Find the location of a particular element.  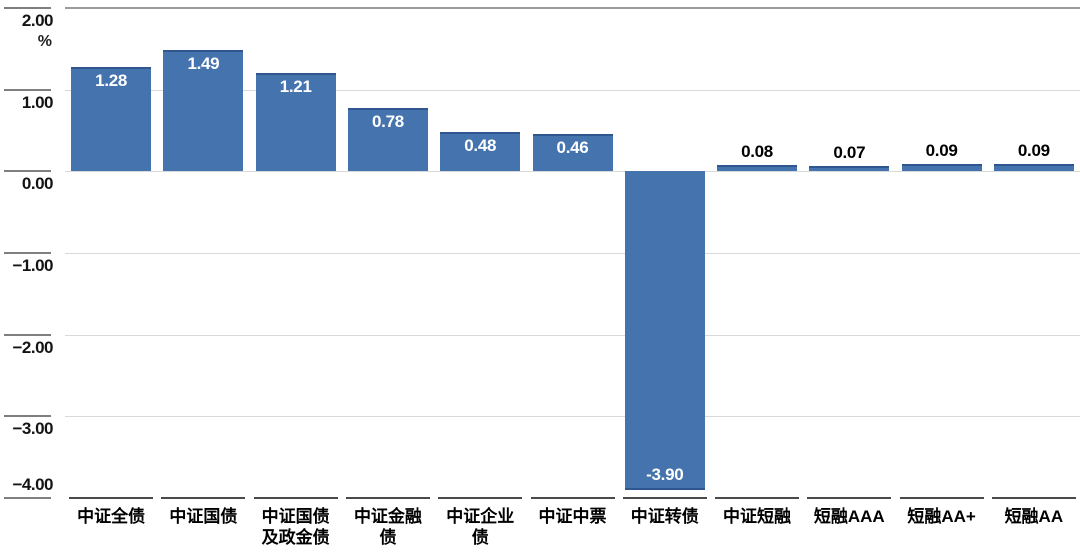

y-tick-label: 2.00 is located at coordinates (37, 20).